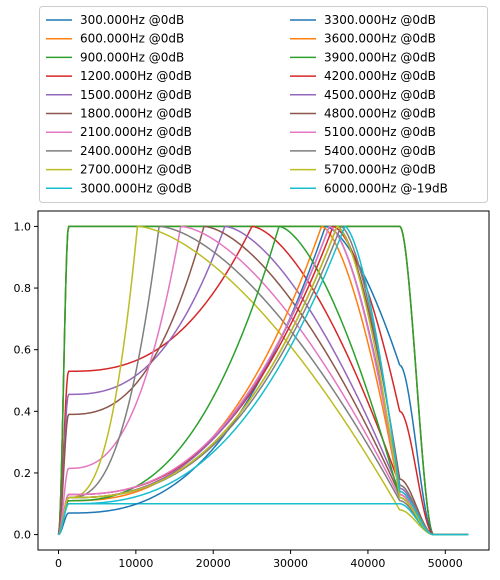  What do you see at coordinates (380, 57) in the screenshot?
I see `legend-label: 3900.000Hz @0dB` at bounding box center [380, 57].